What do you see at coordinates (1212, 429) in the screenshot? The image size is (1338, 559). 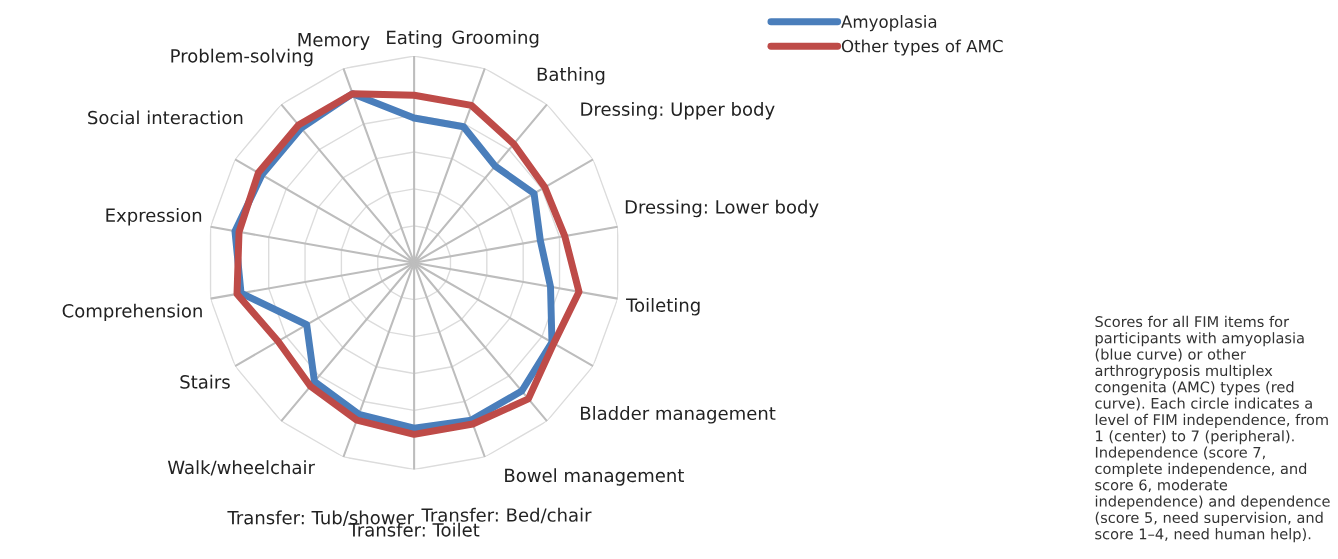 I see `text: Scores for all FIM items for participants with amyoplasia (blue curve) or other arthrogryposis multiplex congenita (AMC) types (red curve). Each circle indicates a level of FIM independence, from 1 (center) to 7 (peripheral). Independence (score 7, complete independence, and score 6, moderate independence) and dependence (score 5, need supervision, and score 1–4, need human help).` at bounding box center [1212, 429].